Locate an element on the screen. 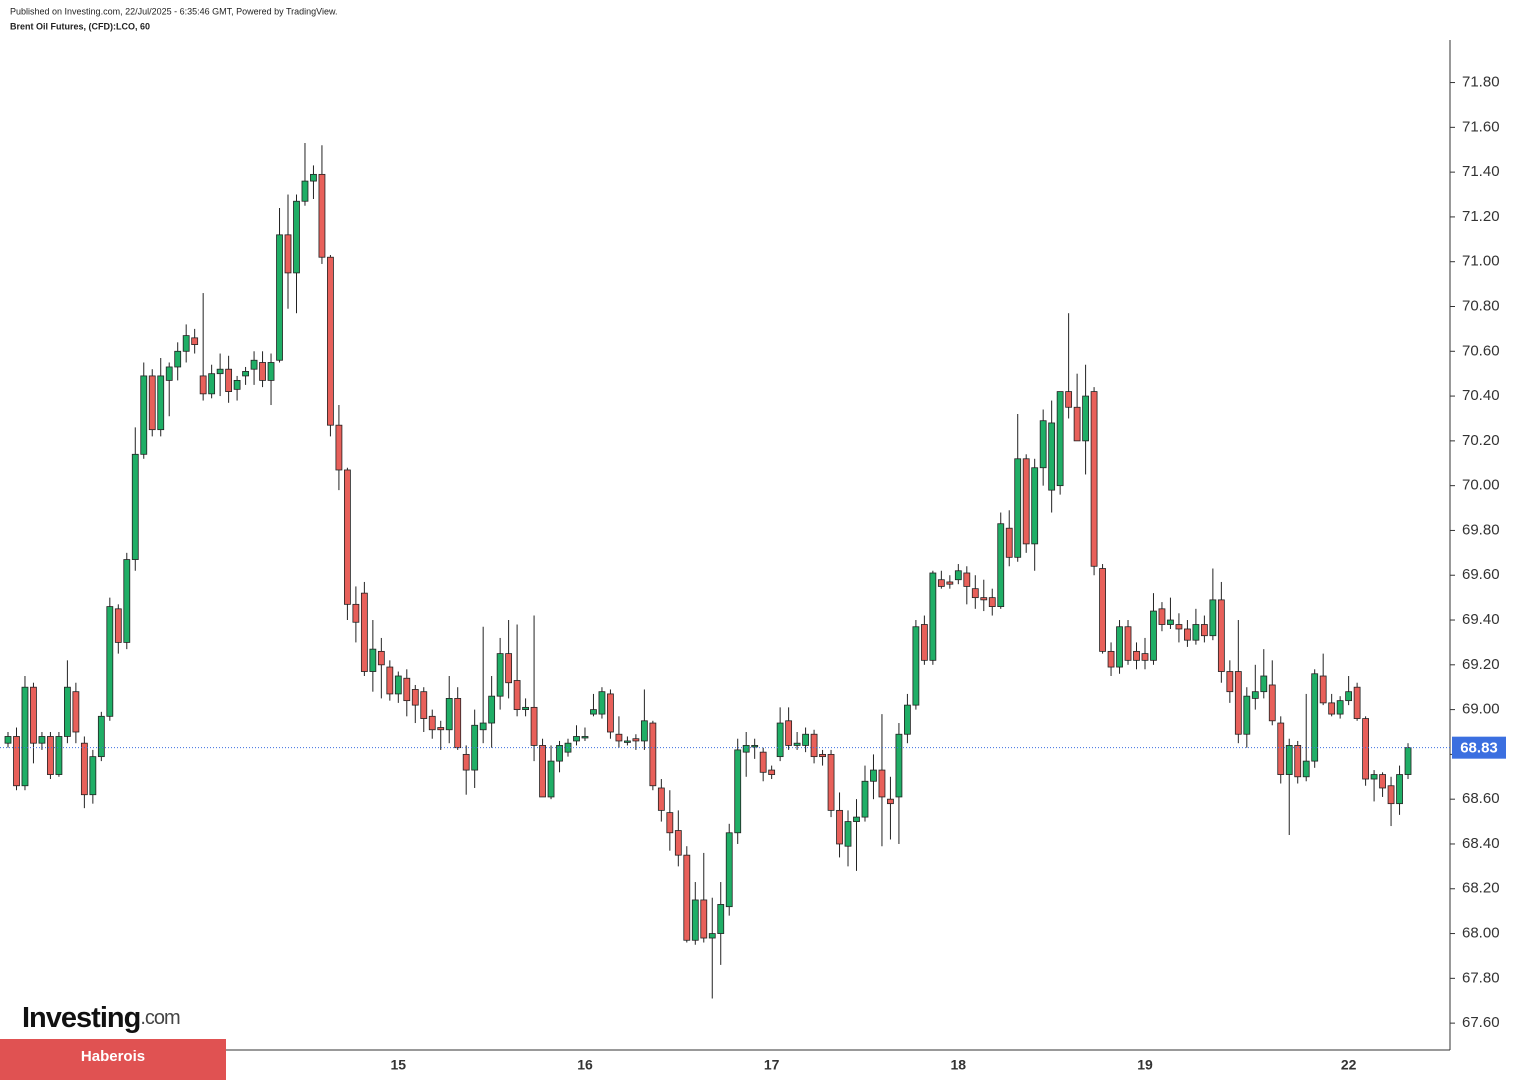 The image size is (1526, 1080). y-tick-label: 70.40 is located at coordinates (1481, 395).